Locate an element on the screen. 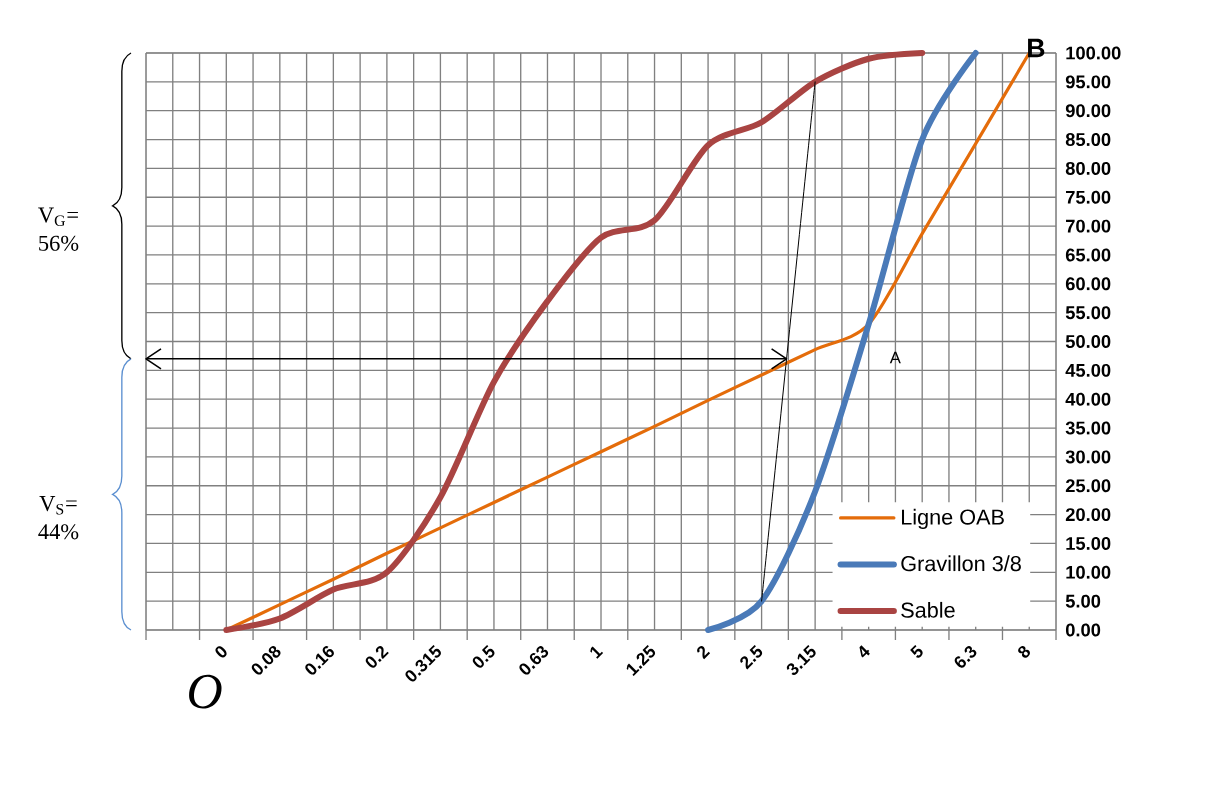  text: V$_{G}$= 56% is located at coordinates (58, 229).